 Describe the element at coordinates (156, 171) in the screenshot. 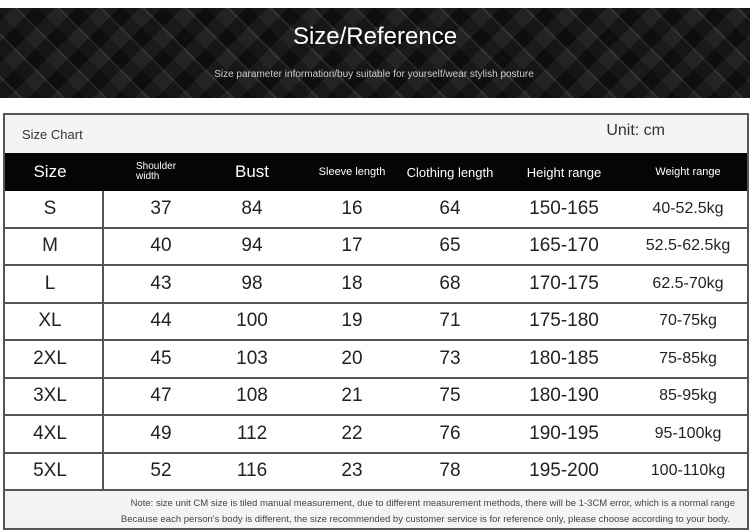

I see `column-header: Shoulder width` at that location.